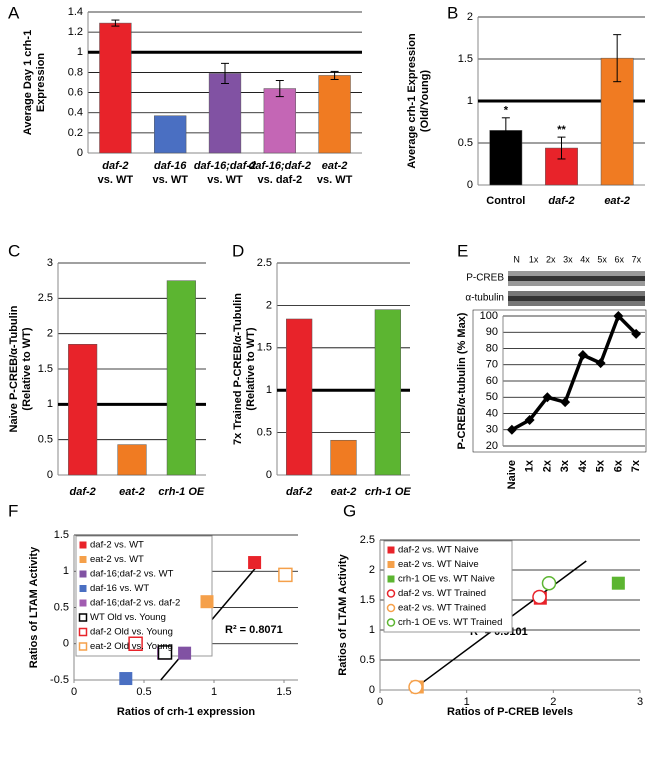 The height and width of the screenshot is (764, 656). I want to click on y-tick-label: 0.6, so click(75, 92).